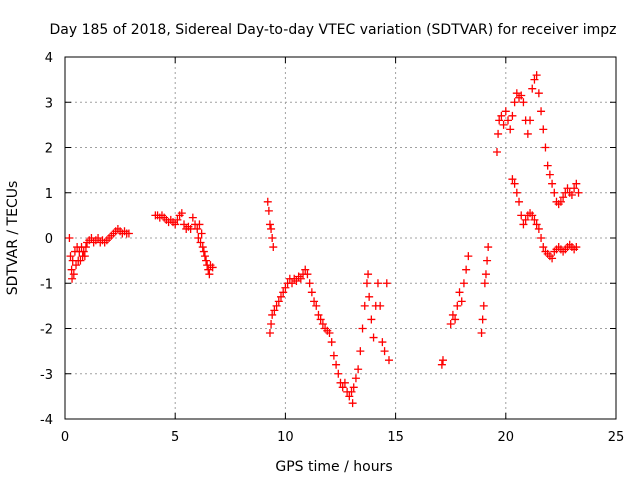  I want to click on y-tick-label: 1, so click(49, 194).